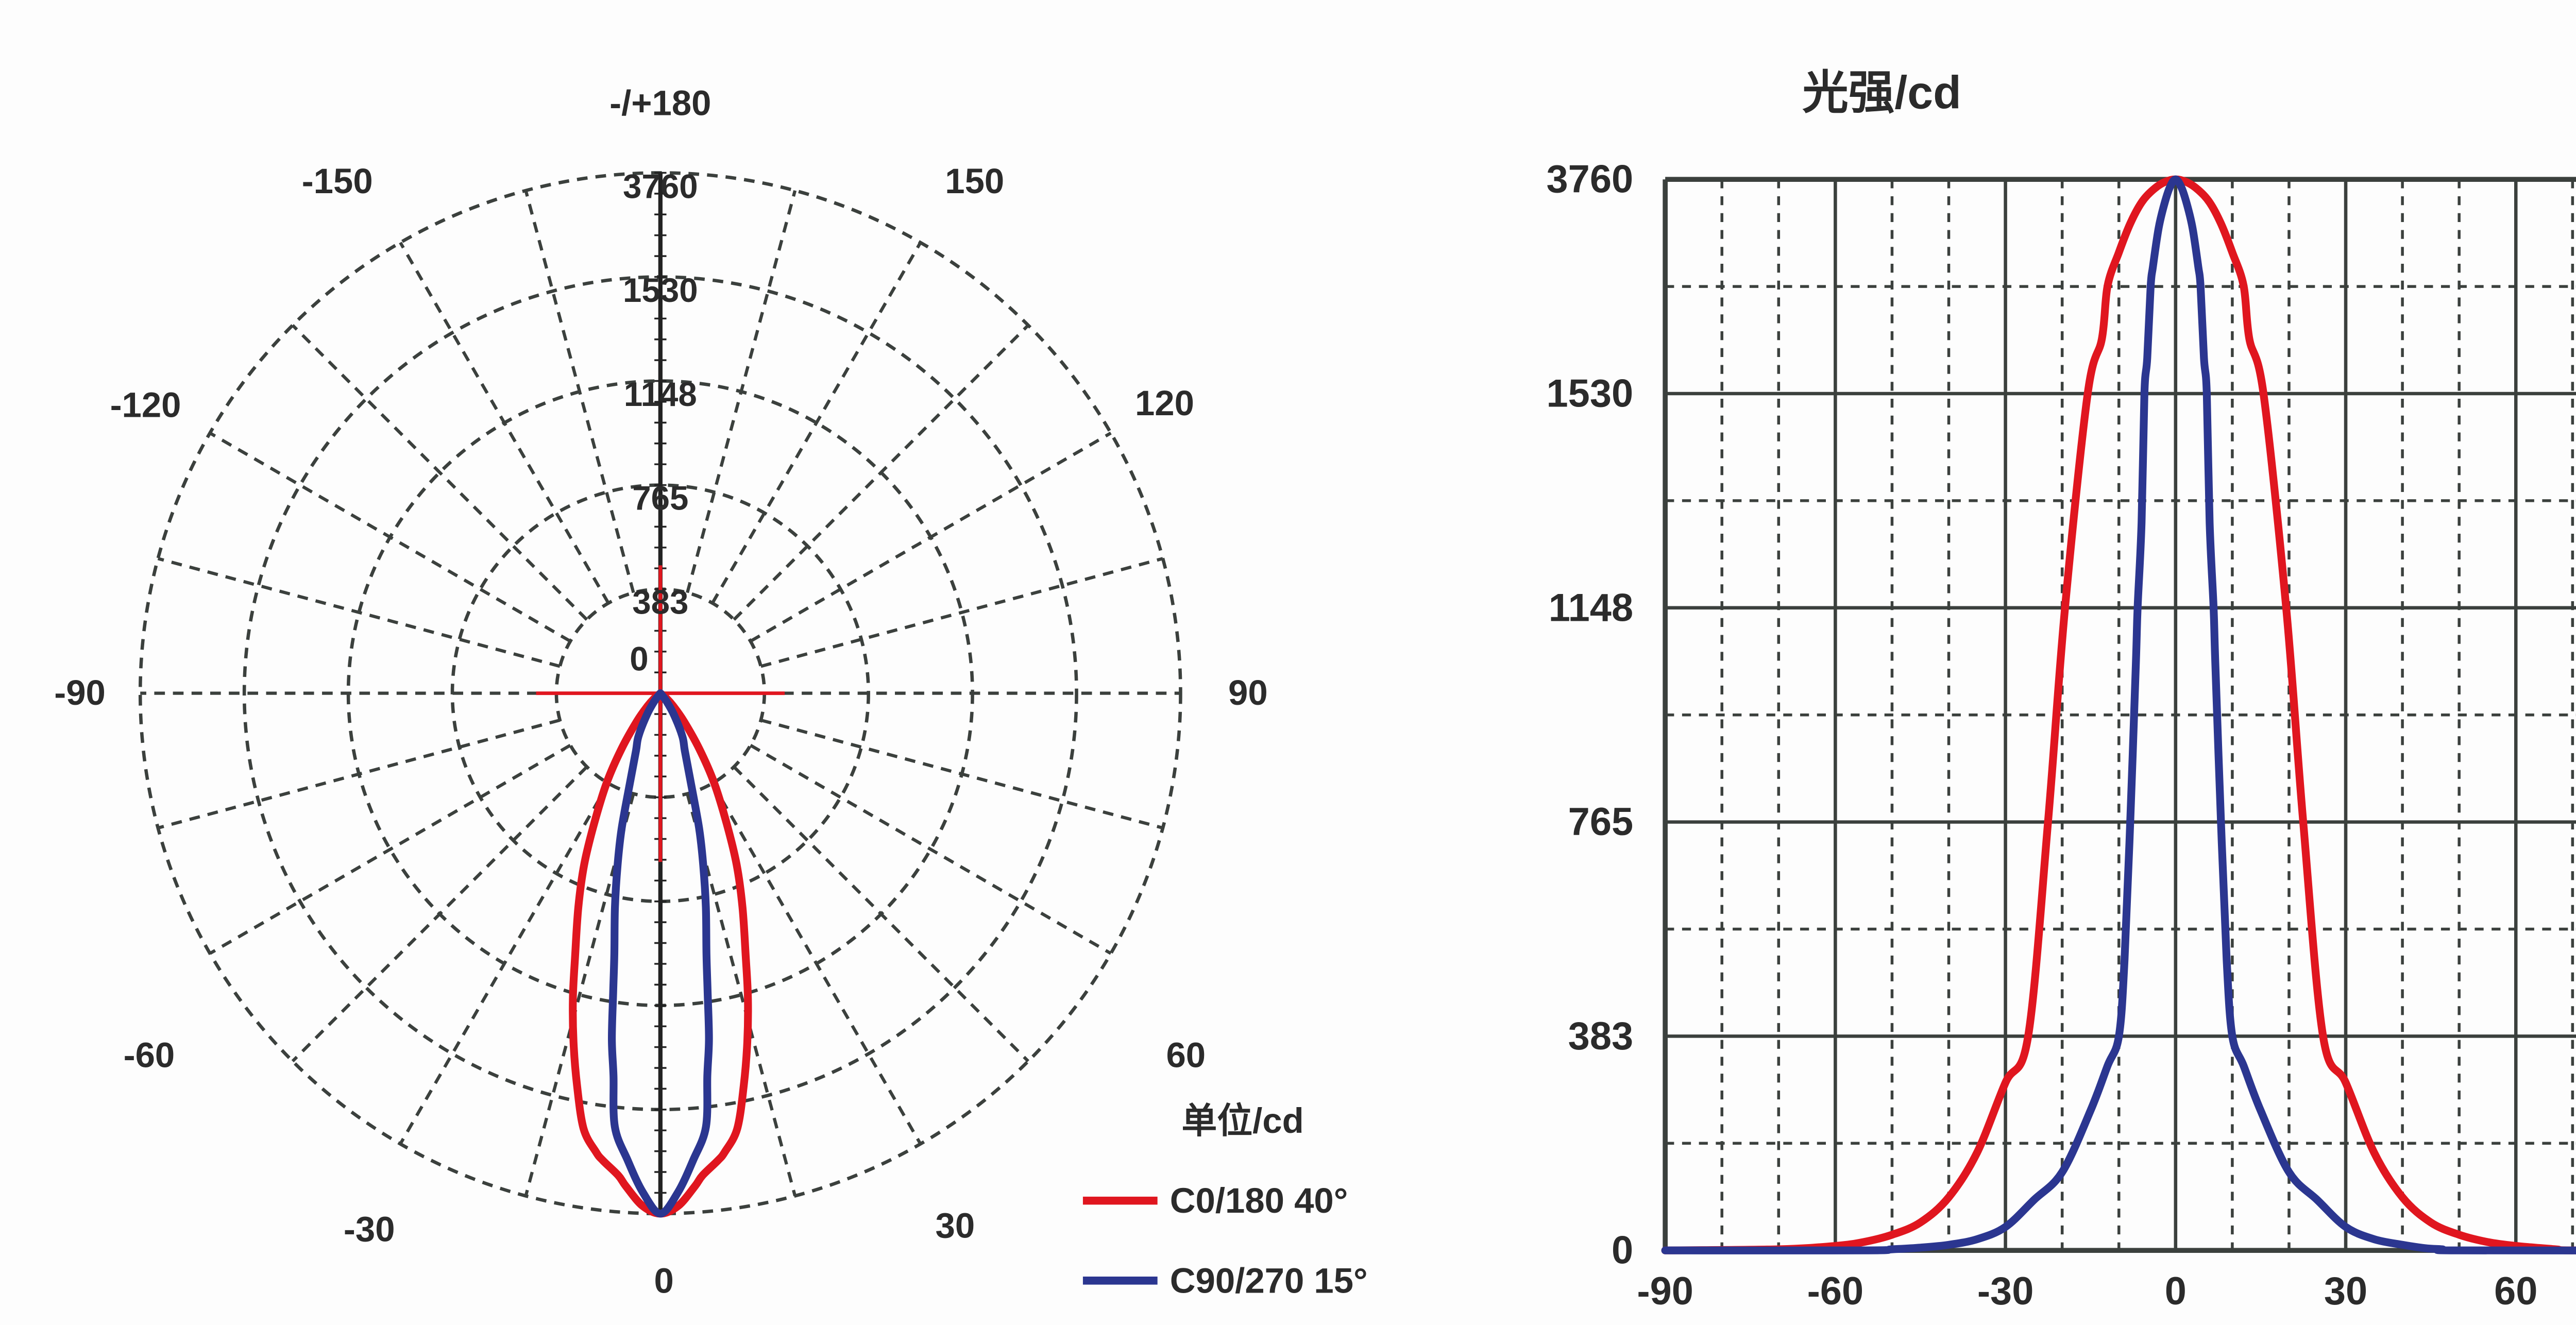  I want to click on y-tick-383: 383, so click(1600, 1036).